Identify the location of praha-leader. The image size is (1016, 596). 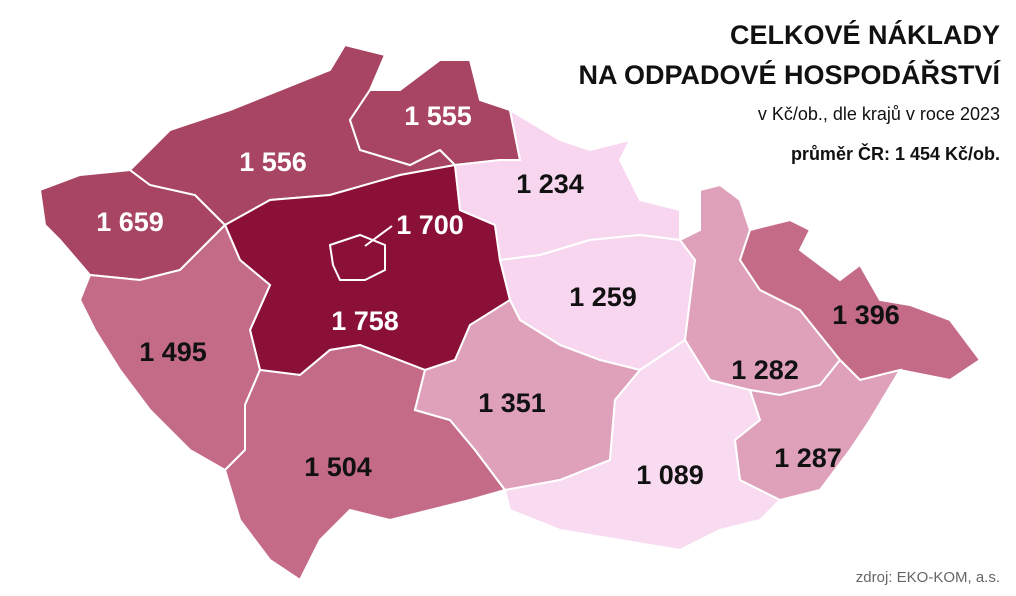
(378, 236).